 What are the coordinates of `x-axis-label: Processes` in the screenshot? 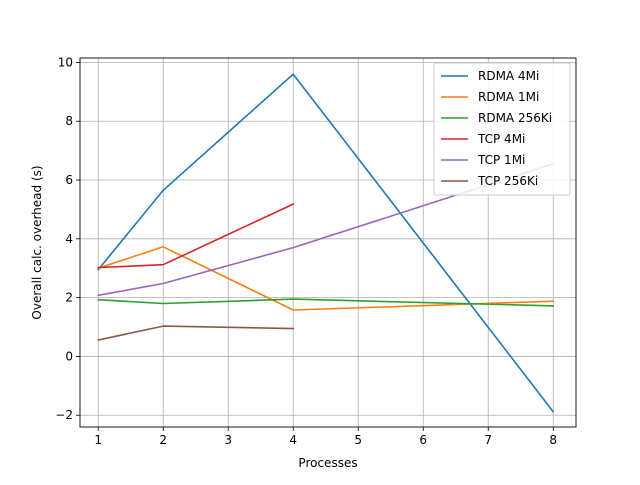 It's located at (327, 463).